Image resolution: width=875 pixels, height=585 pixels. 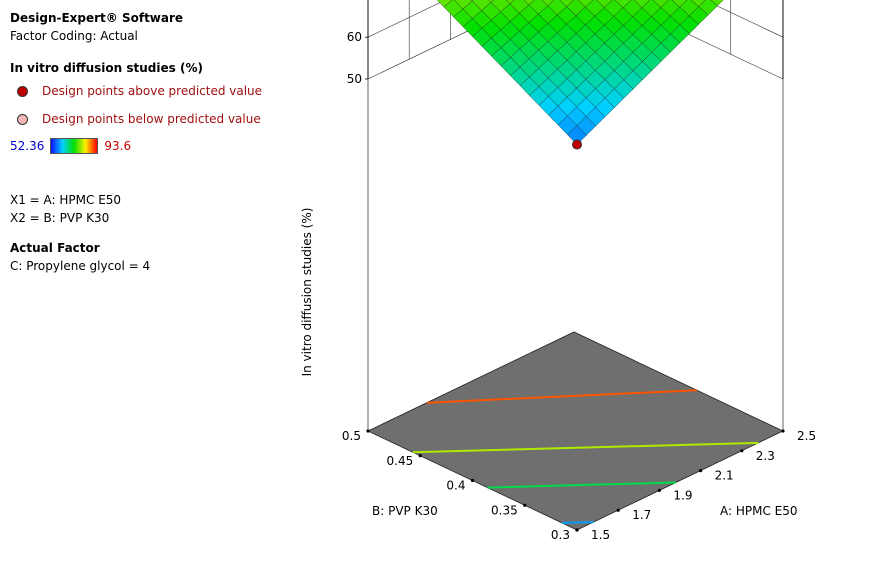 What do you see at coordinates (354, 37) in the screenshot?
I see `z-tick-label-1: 60` at bounding box center [354, 37].